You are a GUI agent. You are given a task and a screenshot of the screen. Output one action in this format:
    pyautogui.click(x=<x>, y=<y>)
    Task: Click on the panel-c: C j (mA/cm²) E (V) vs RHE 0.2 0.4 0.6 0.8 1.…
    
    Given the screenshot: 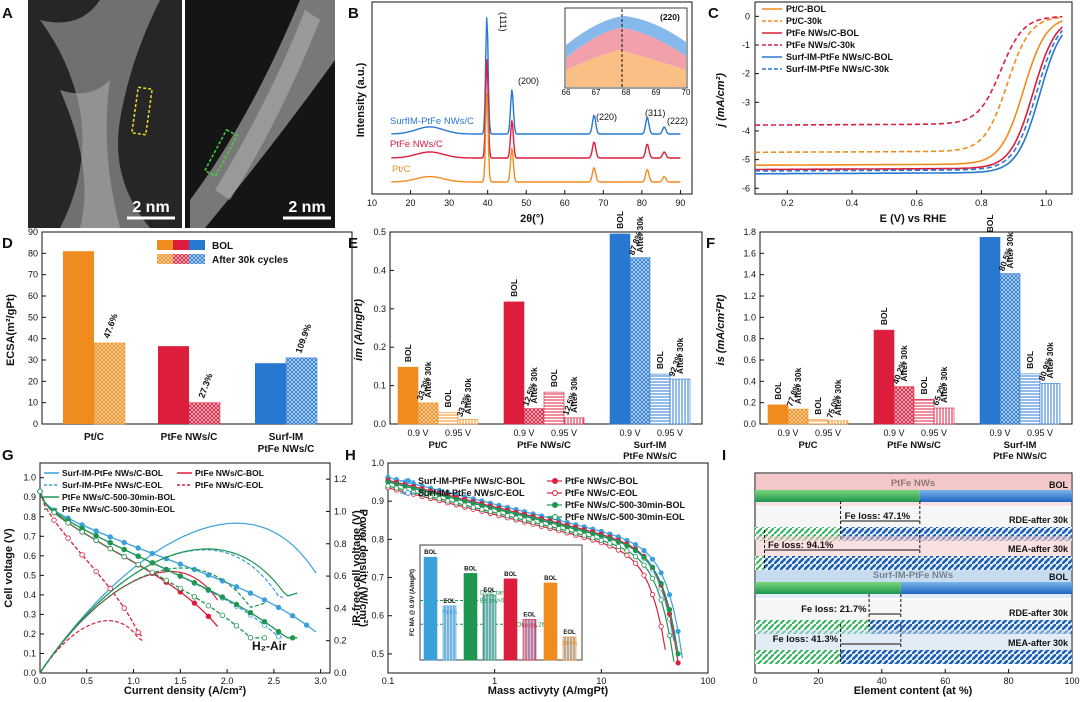 What is the action you would take?
    pyautogui.click(x=890, y=113)
    